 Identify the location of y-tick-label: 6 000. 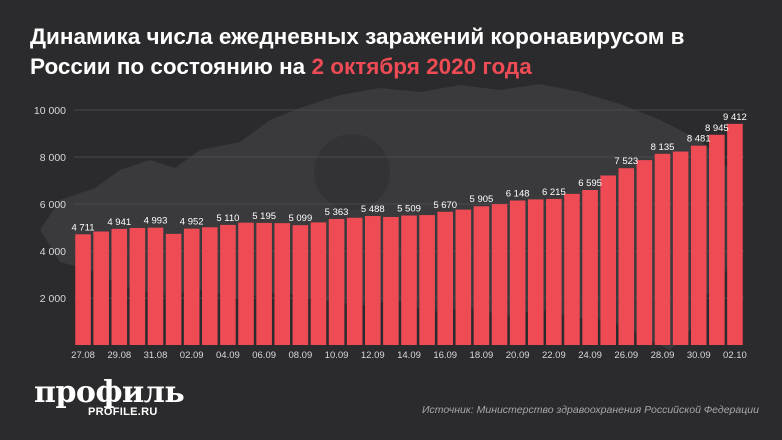
(53, 205).